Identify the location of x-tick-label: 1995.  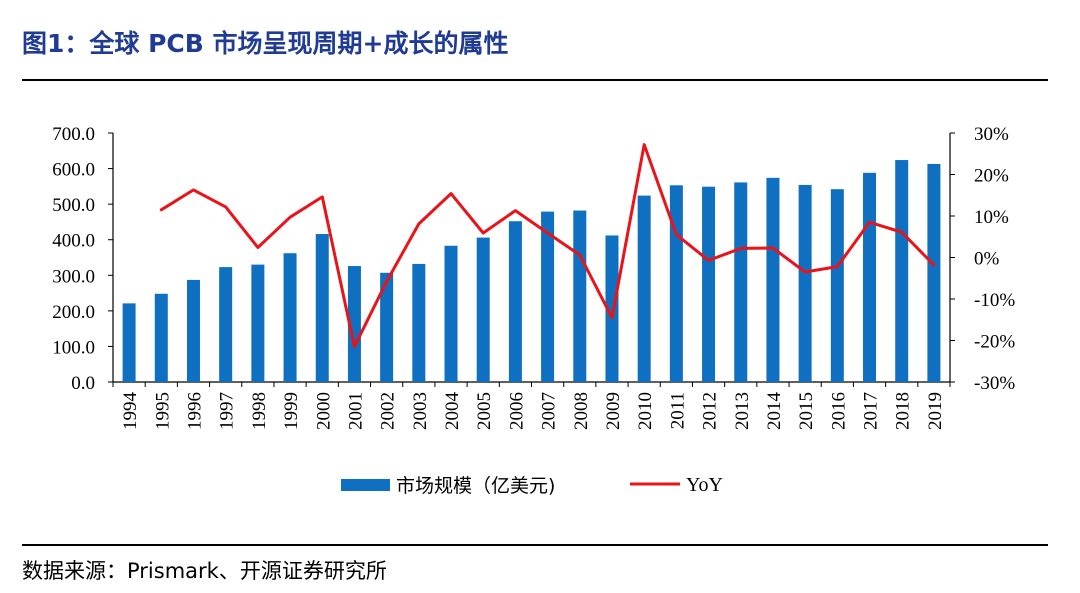
(162, 411).